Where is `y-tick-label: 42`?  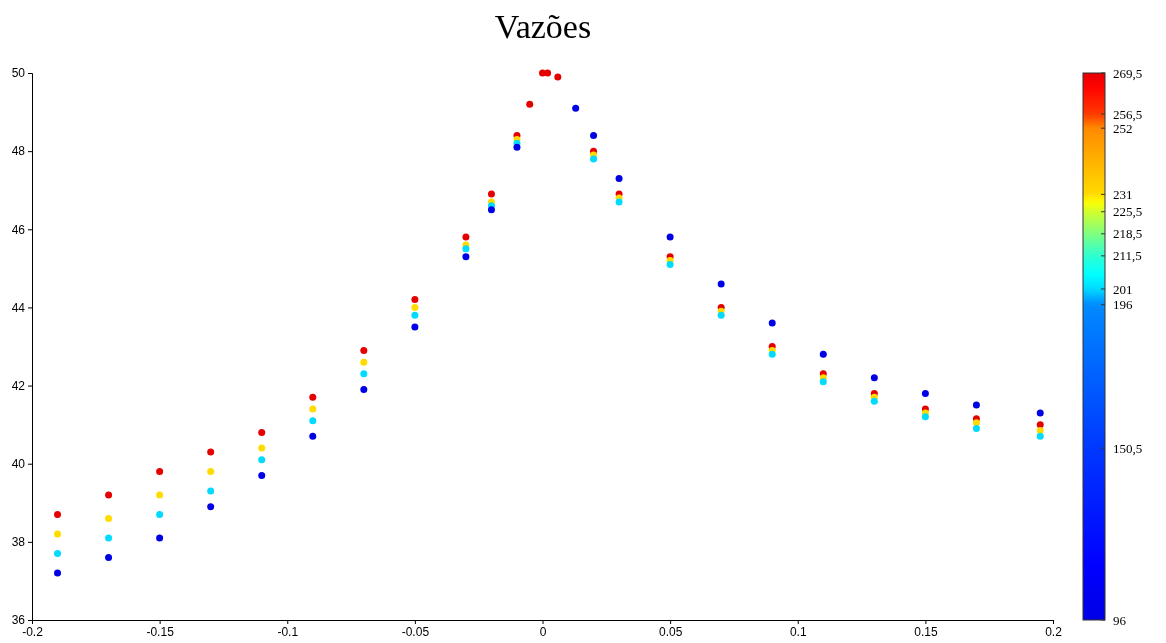
y-tick-label: 42 is located at coordinates (18, 385).